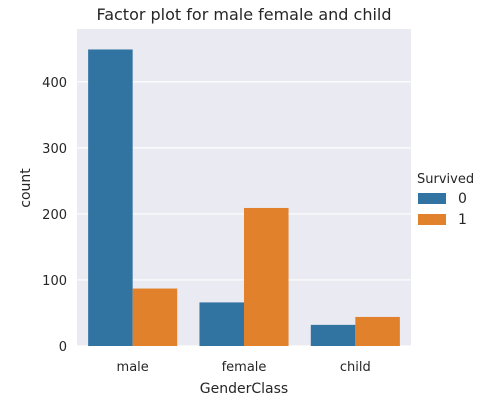  I want to click on chart-title: Factor plot for male female and child, so click(243, 14).